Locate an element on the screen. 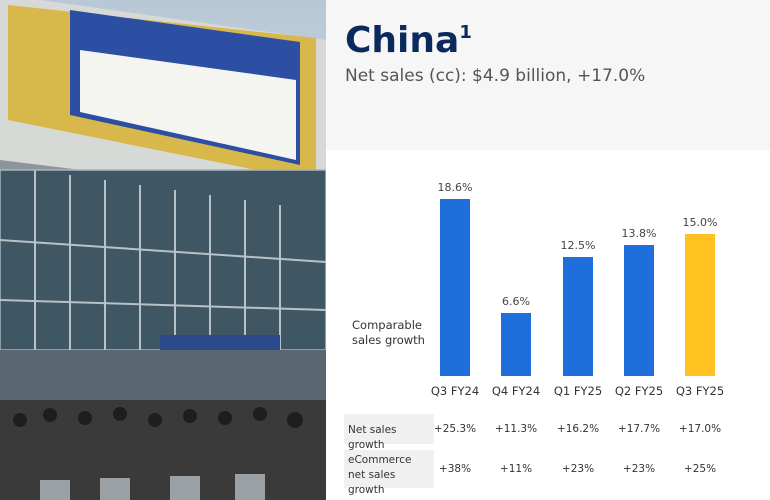 The width and height of the screenshot is (770, 500). x-tick-label: Q3 FY24 is located at coordinates (455, 391).